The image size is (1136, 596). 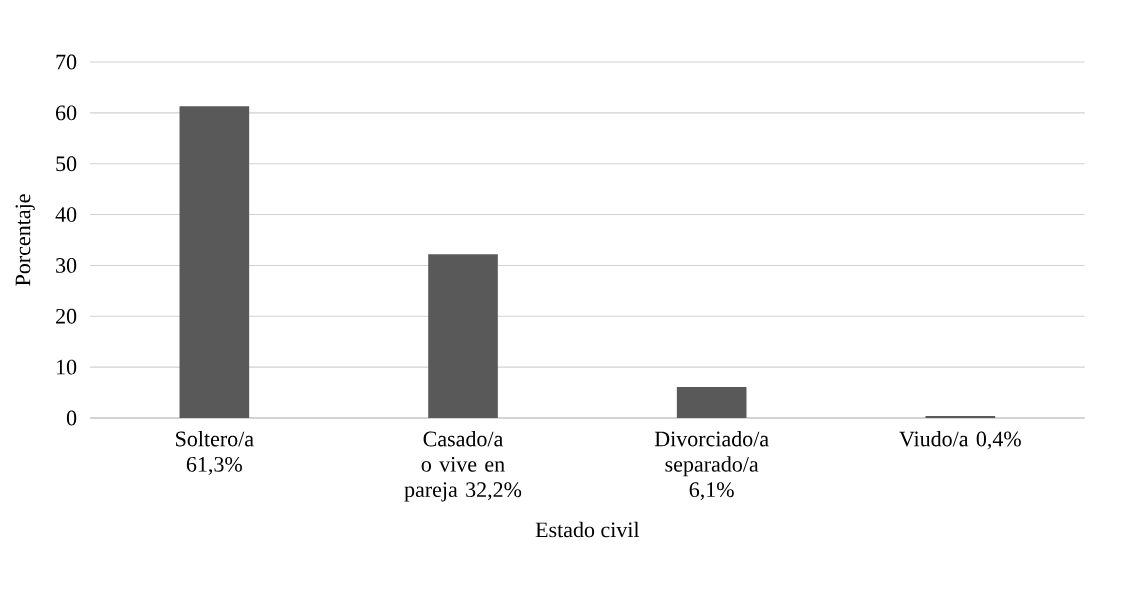 What do you see at coordinates (66, 62) in the screenshot?
I see `y-tick-label: 70` at bounding box center [66, 62].